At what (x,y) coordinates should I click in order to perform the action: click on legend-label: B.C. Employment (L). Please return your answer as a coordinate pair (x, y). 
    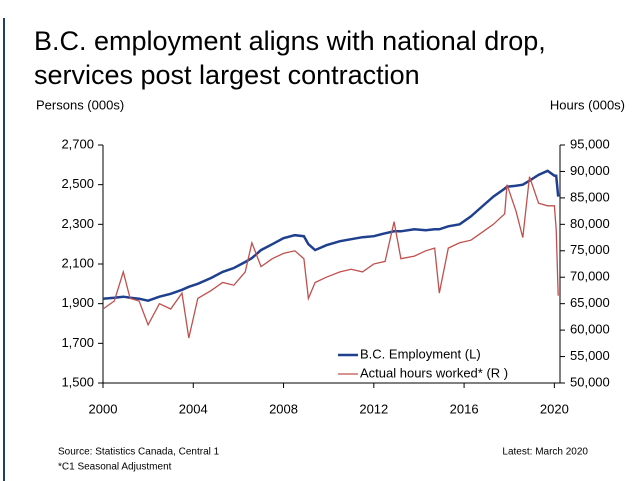
    Looking at the image, I should click on (420, 353).